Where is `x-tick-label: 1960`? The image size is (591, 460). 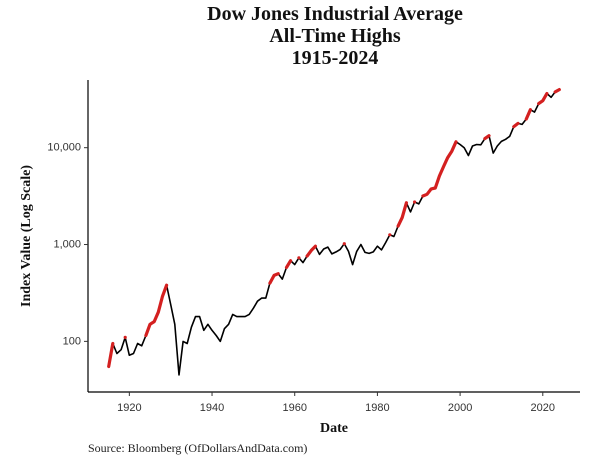 x-tick-label: 1960 is located at coordinates (294, 408).